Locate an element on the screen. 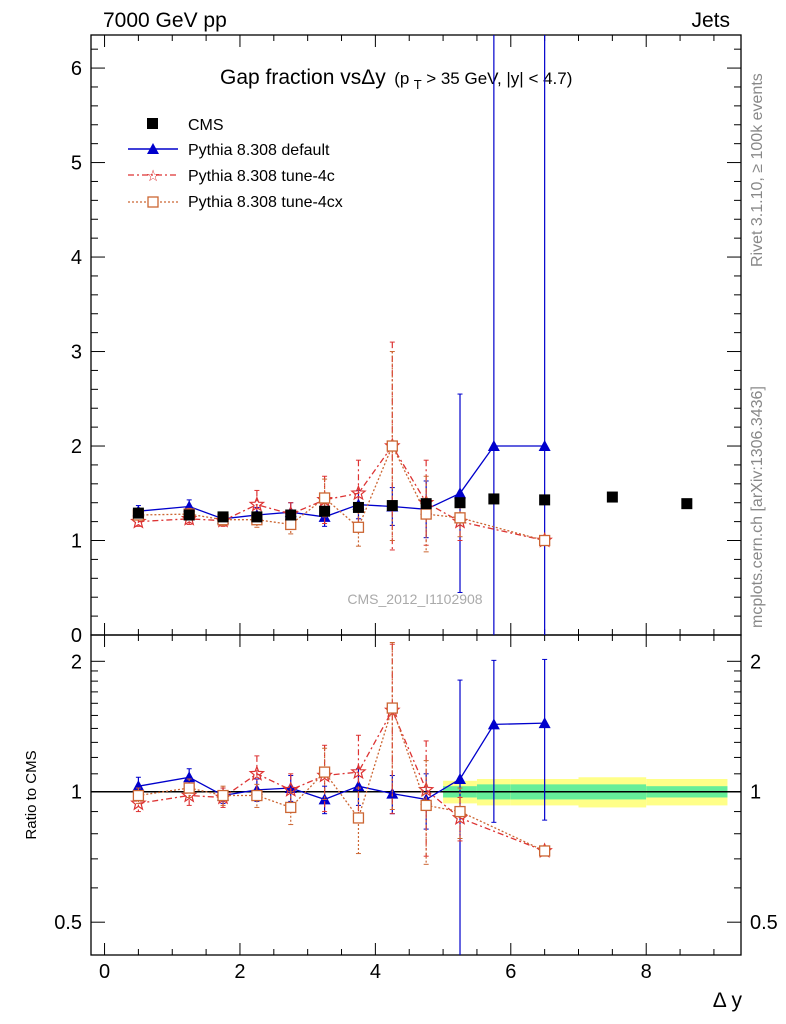 This screenshot has width=786, height=1024. ratio-y-tick-label-left: 0.5 is located at coordinates (68, 923).